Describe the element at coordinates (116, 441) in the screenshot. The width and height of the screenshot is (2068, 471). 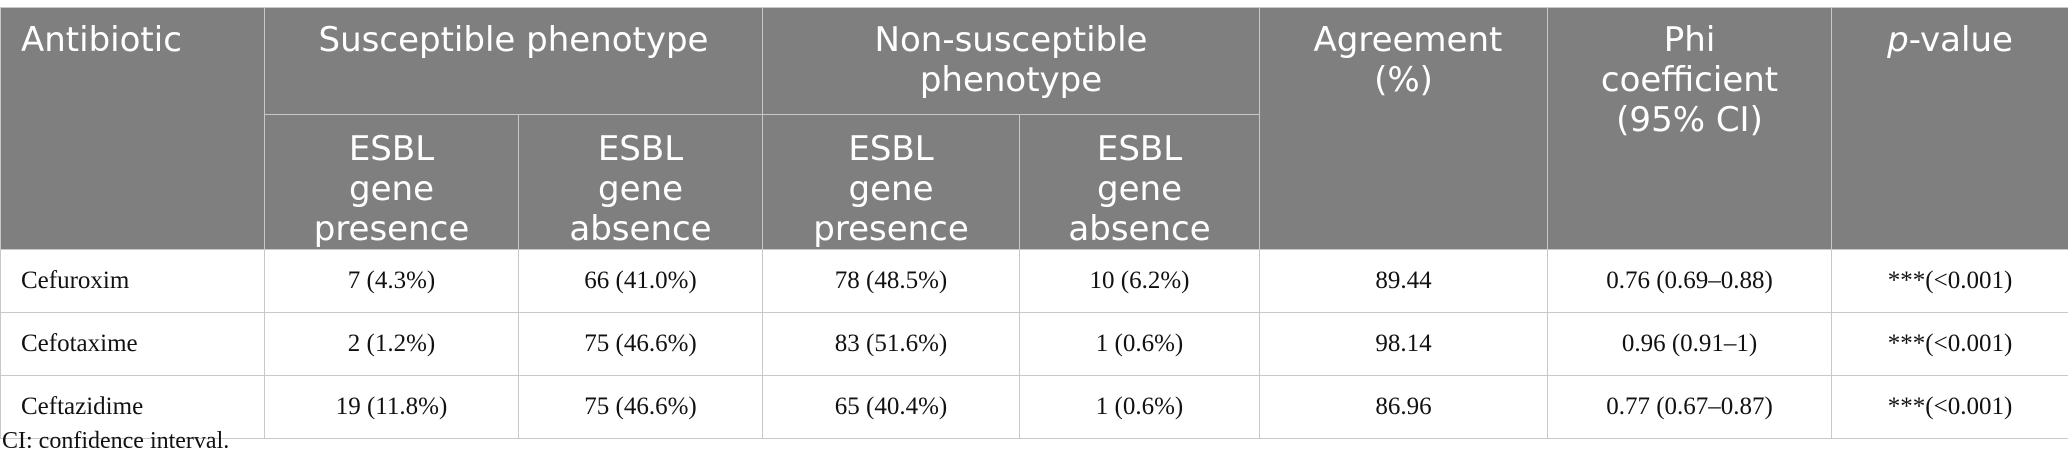
I see `table-footnote: CI: confidence interval.` at that location.